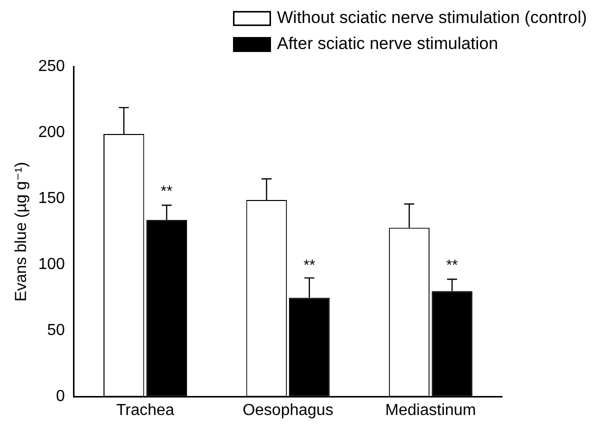 The width and height of the screenshot is (610, 443). I want to click on y-tick-label: 0, so click(60, 397).